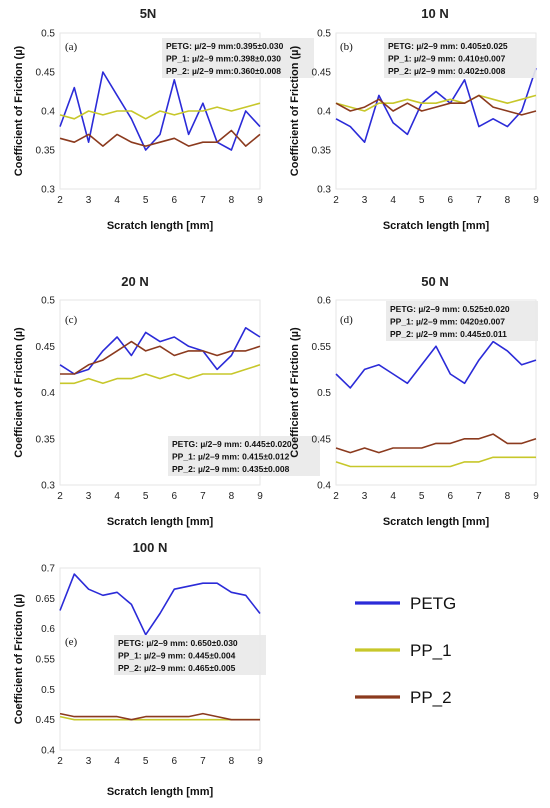 The image size is (550, 808). What do you see at coordinates (431, 650) in the screenshot?
I see `legend-label: PP_1` at bounding box center [431, 650].